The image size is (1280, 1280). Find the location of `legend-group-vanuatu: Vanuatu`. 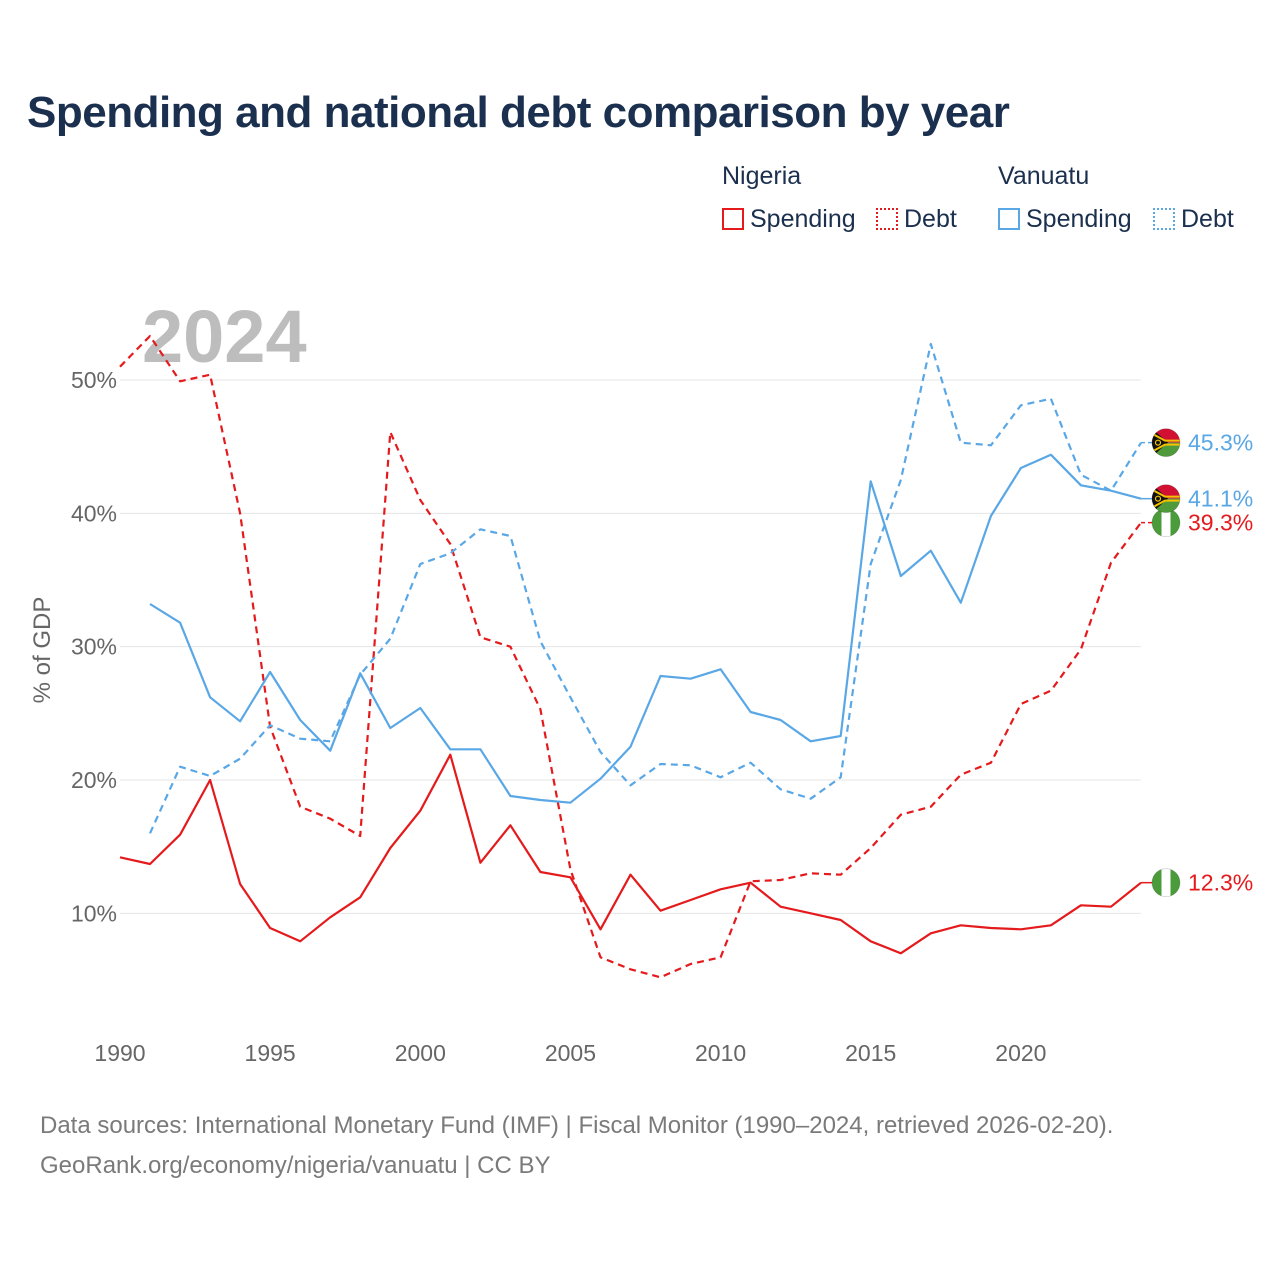

legend-group-vanuatu: Vanuatu is located at coordinates (1044, 176).